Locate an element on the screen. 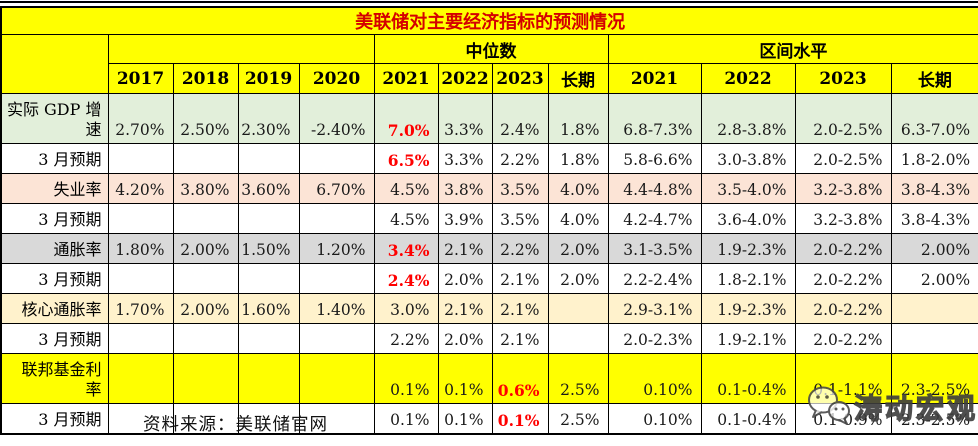  table-title-row: 美联储对主要经济指标的预测情况 is located at coordinates (489, 20).